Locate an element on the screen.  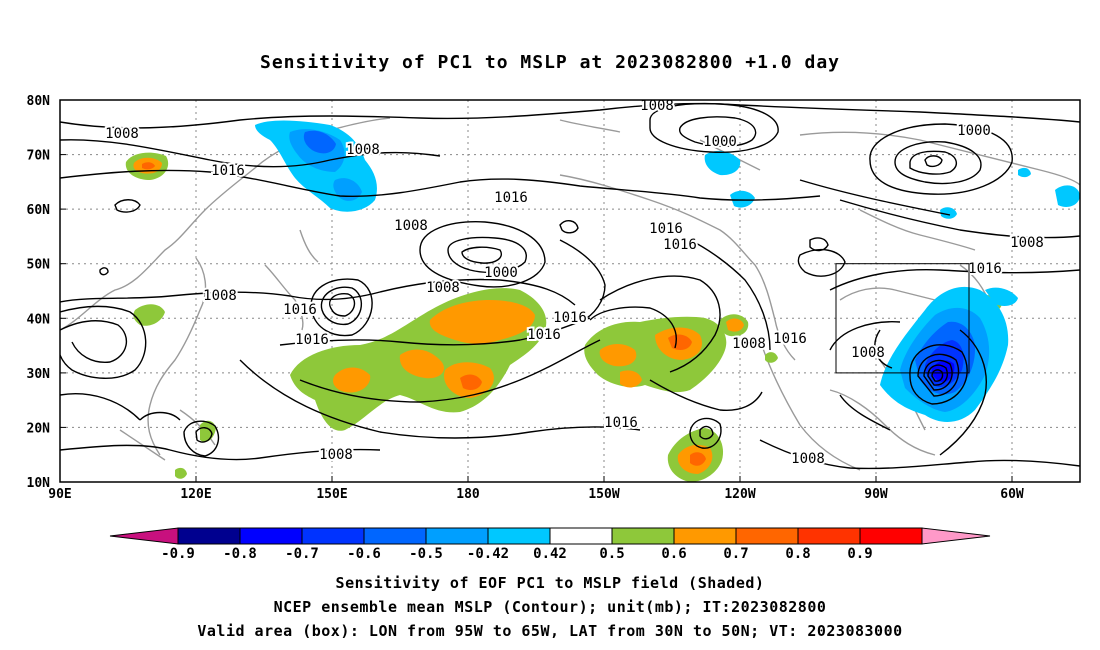
lon-tick-label: 150W is located at coordinates (603, 494).